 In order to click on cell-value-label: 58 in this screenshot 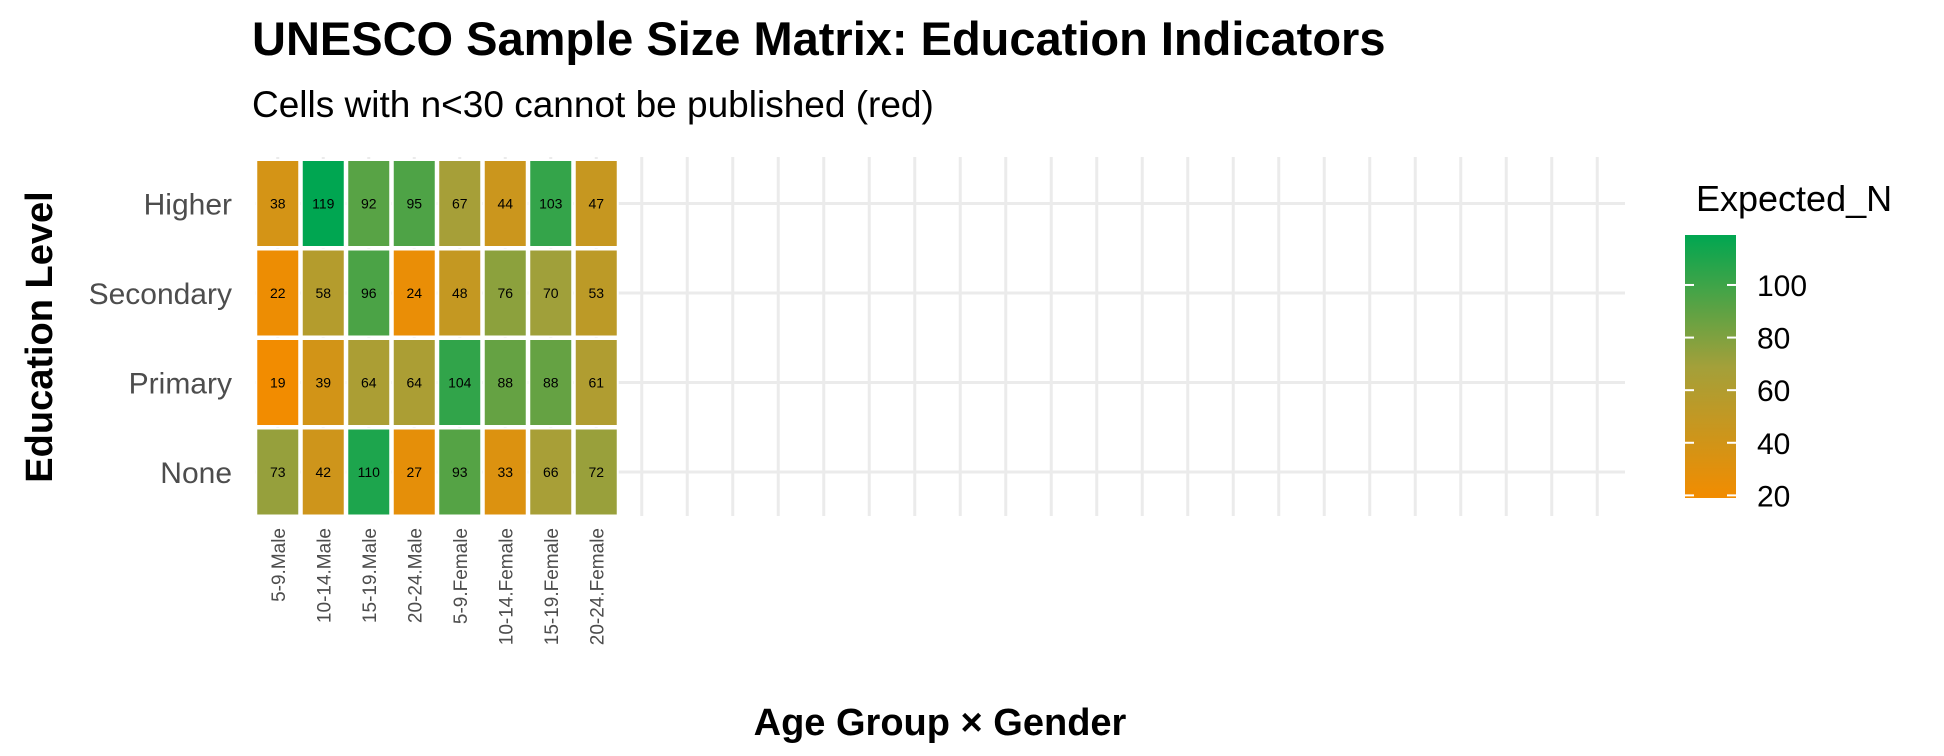, I will do `click(323, 293)`.